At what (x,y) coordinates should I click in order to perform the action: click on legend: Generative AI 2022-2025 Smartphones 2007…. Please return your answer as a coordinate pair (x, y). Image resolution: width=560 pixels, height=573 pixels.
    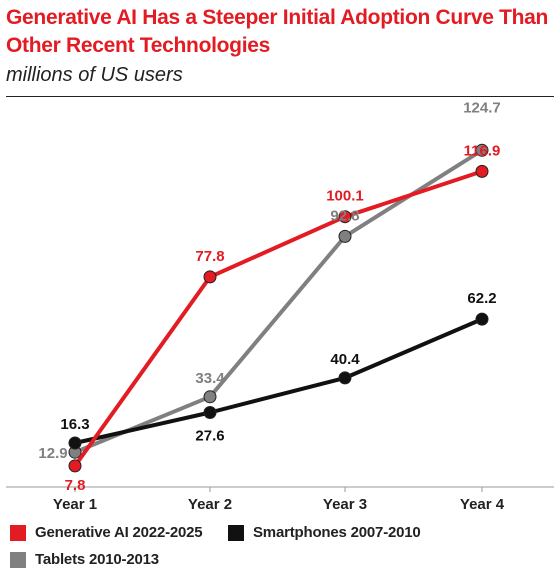
    Looking at the image, I should click on (280, 545).